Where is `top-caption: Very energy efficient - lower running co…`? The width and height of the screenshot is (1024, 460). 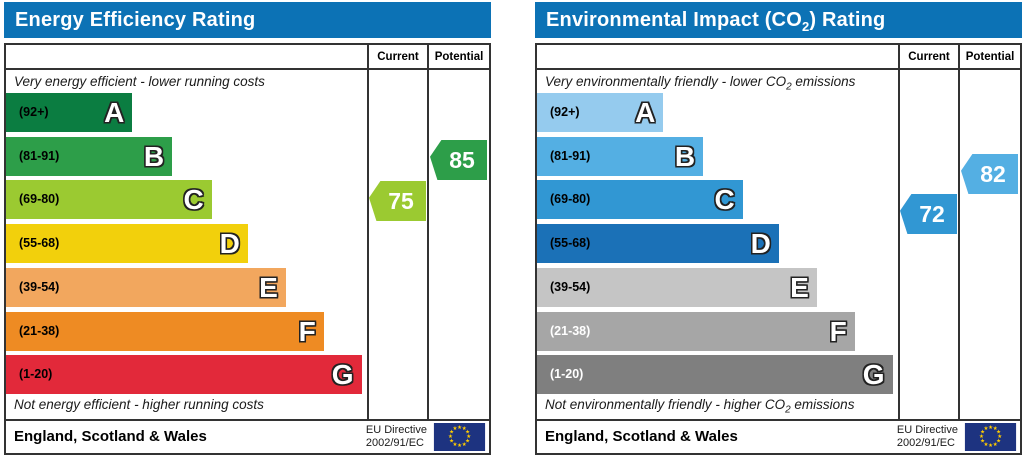
top-caption: Very energy efficient - lower running co… is located at coordinates (139, 81).